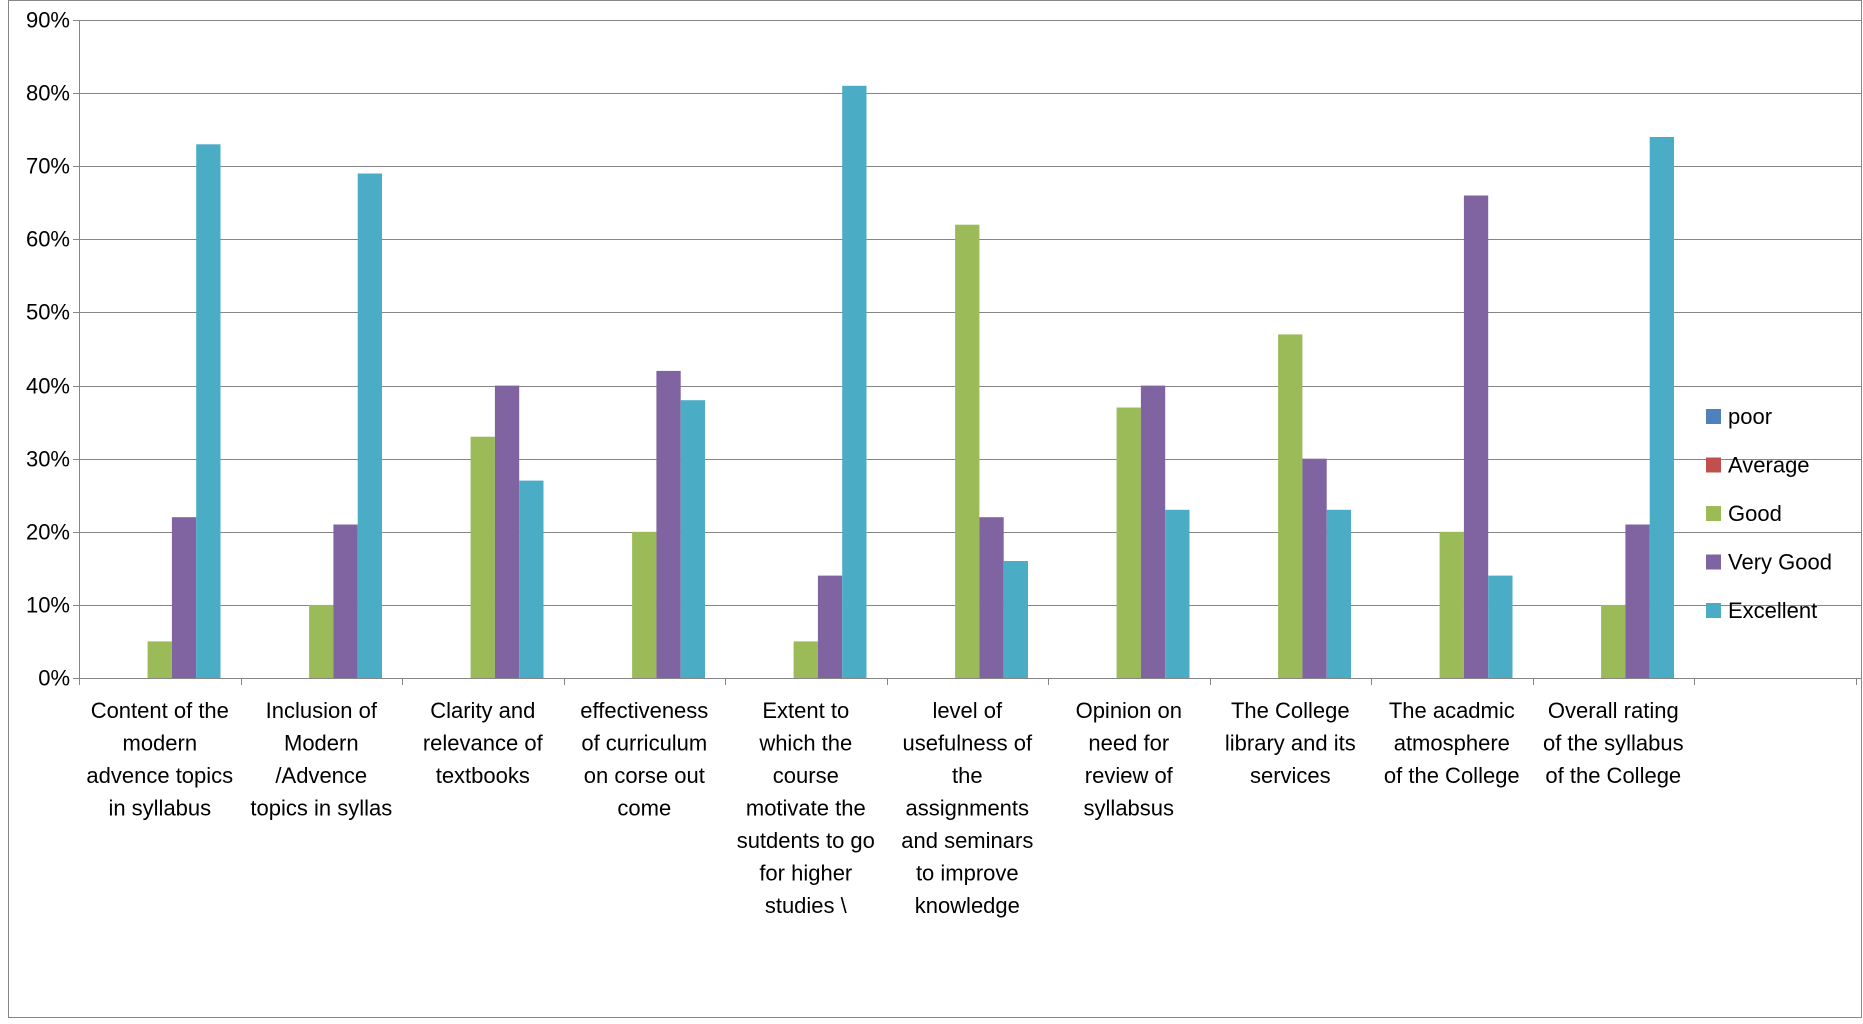 This screenshot has height=1024, width=1863. I want to click on legend-label: Excellent, so click(1772, 610).